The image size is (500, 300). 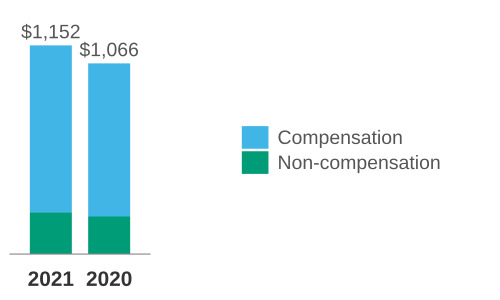 I want to click on x-tick-label: 2021, so click(x=51, y=278).